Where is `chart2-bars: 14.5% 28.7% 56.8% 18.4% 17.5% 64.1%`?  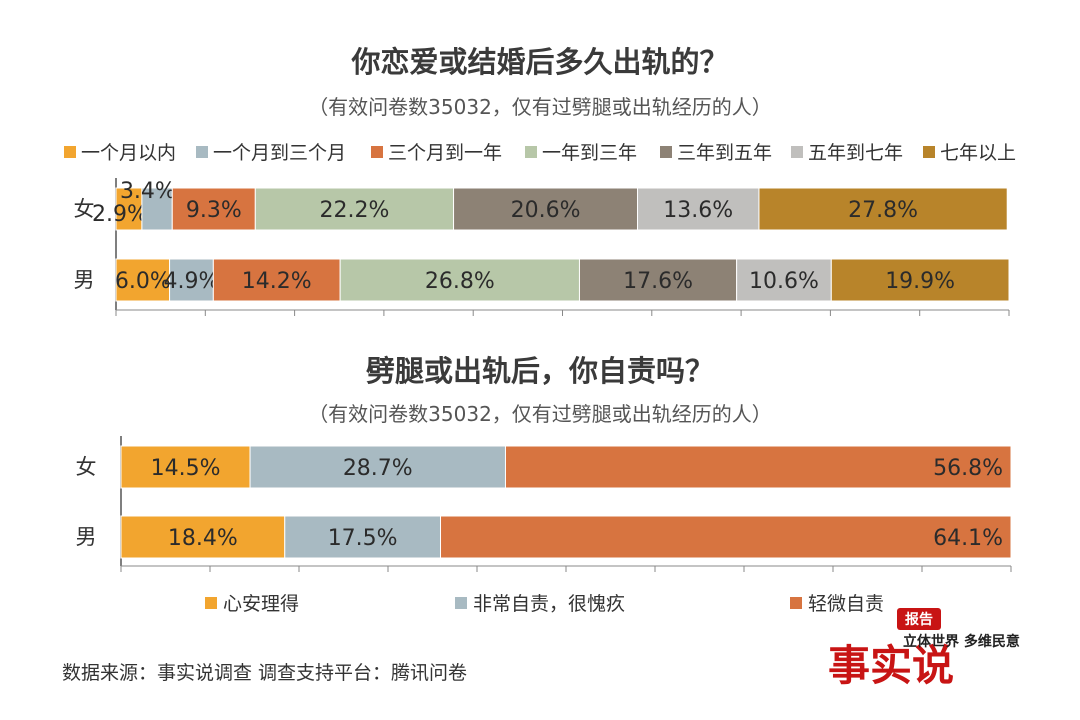 chart2-bars: 14.5% 28.7% 56.8% 18.4% 17.5% 64.1% is located at coordinates (566, 502).